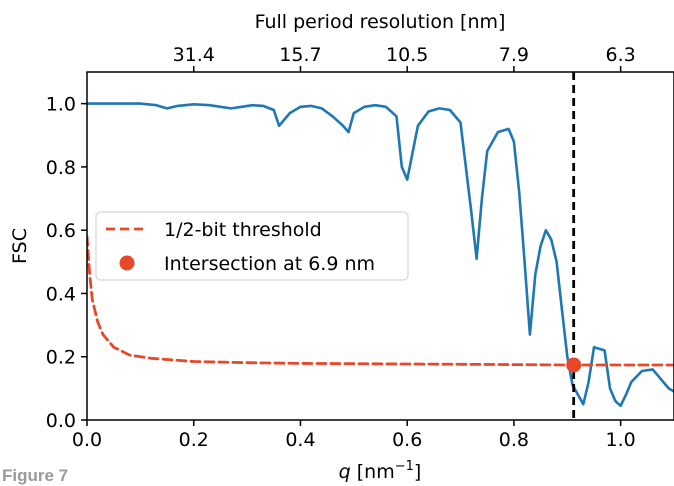 Image resolution: width=674 pixels, height=486 pixels. What do you see at coordinates (127, 263) in the screenshot?
I see `legend-intersection-swatch` at bounding box center [127, 263].